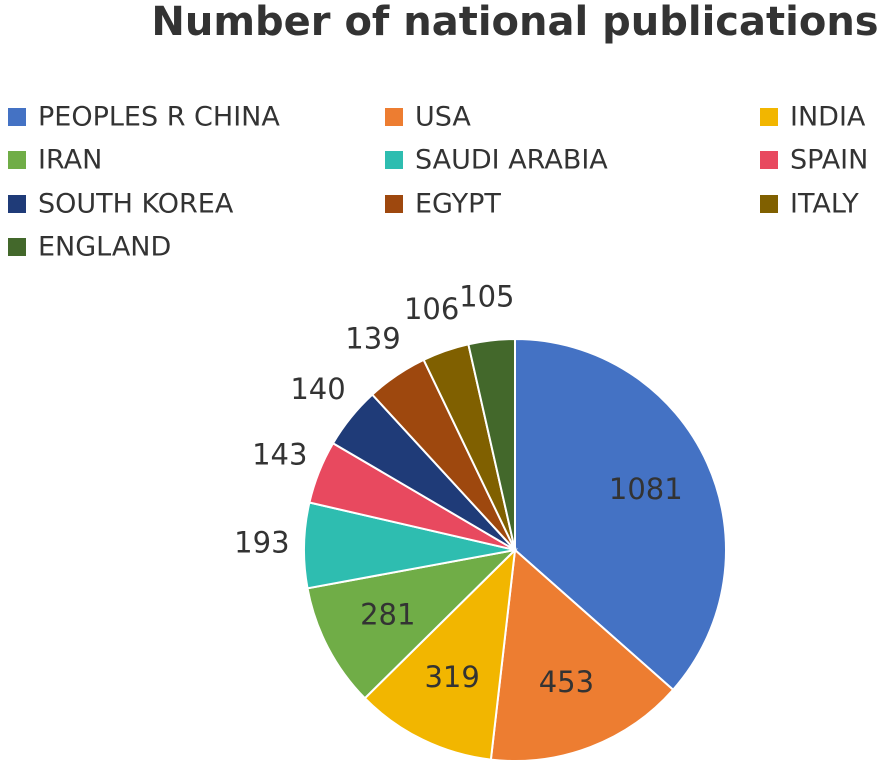 The height and width of the screenshot is (761, 886). What do you see at coordinates (279, 454) in the screenshot?
I see `value-label: 143` at bounding box center [279, 454].